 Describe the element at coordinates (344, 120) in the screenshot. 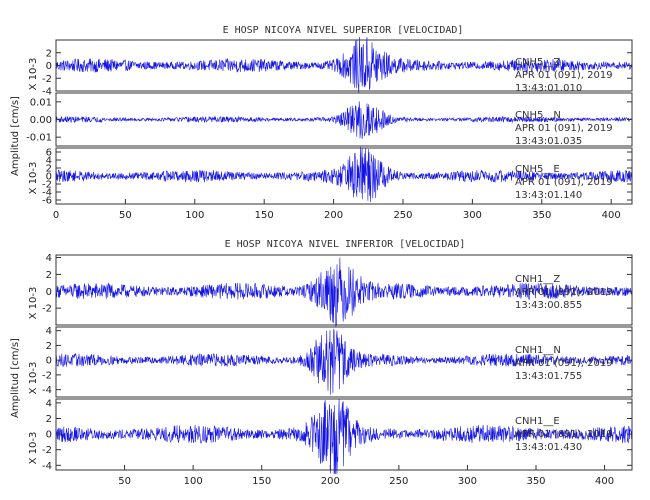

I see `trace-superior-n` at that location.